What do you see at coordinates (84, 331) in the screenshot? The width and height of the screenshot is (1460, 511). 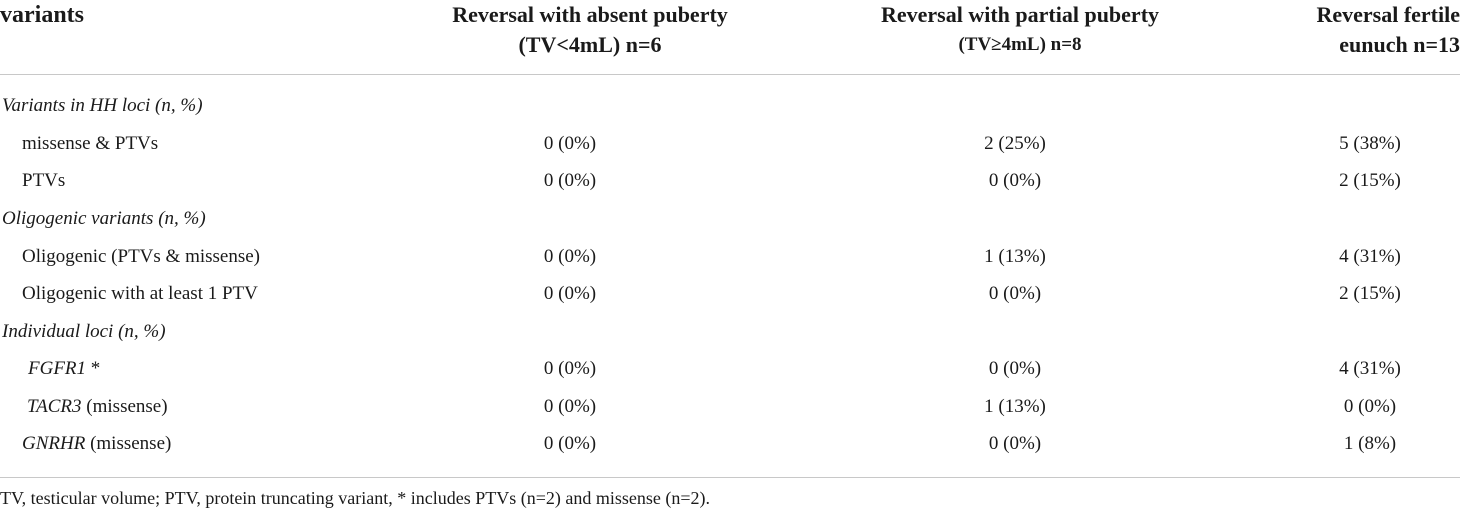 I see `section-label: Individual loci (n, %)` at bounding box center [84, 331].